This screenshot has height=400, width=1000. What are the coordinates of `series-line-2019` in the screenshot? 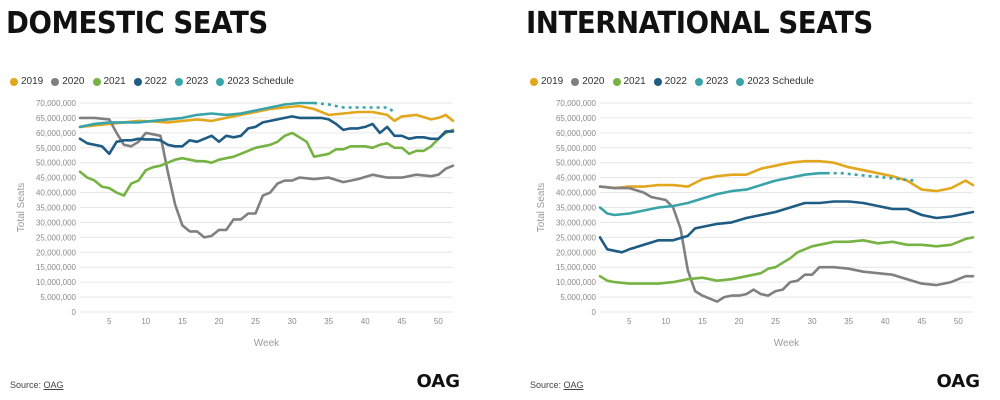 It's located at (786, 176).